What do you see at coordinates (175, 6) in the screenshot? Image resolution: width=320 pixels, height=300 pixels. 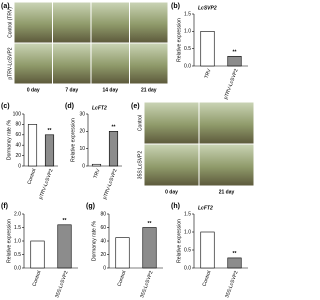 I see `panel-label: (b)` at bounding box center [175, 6].